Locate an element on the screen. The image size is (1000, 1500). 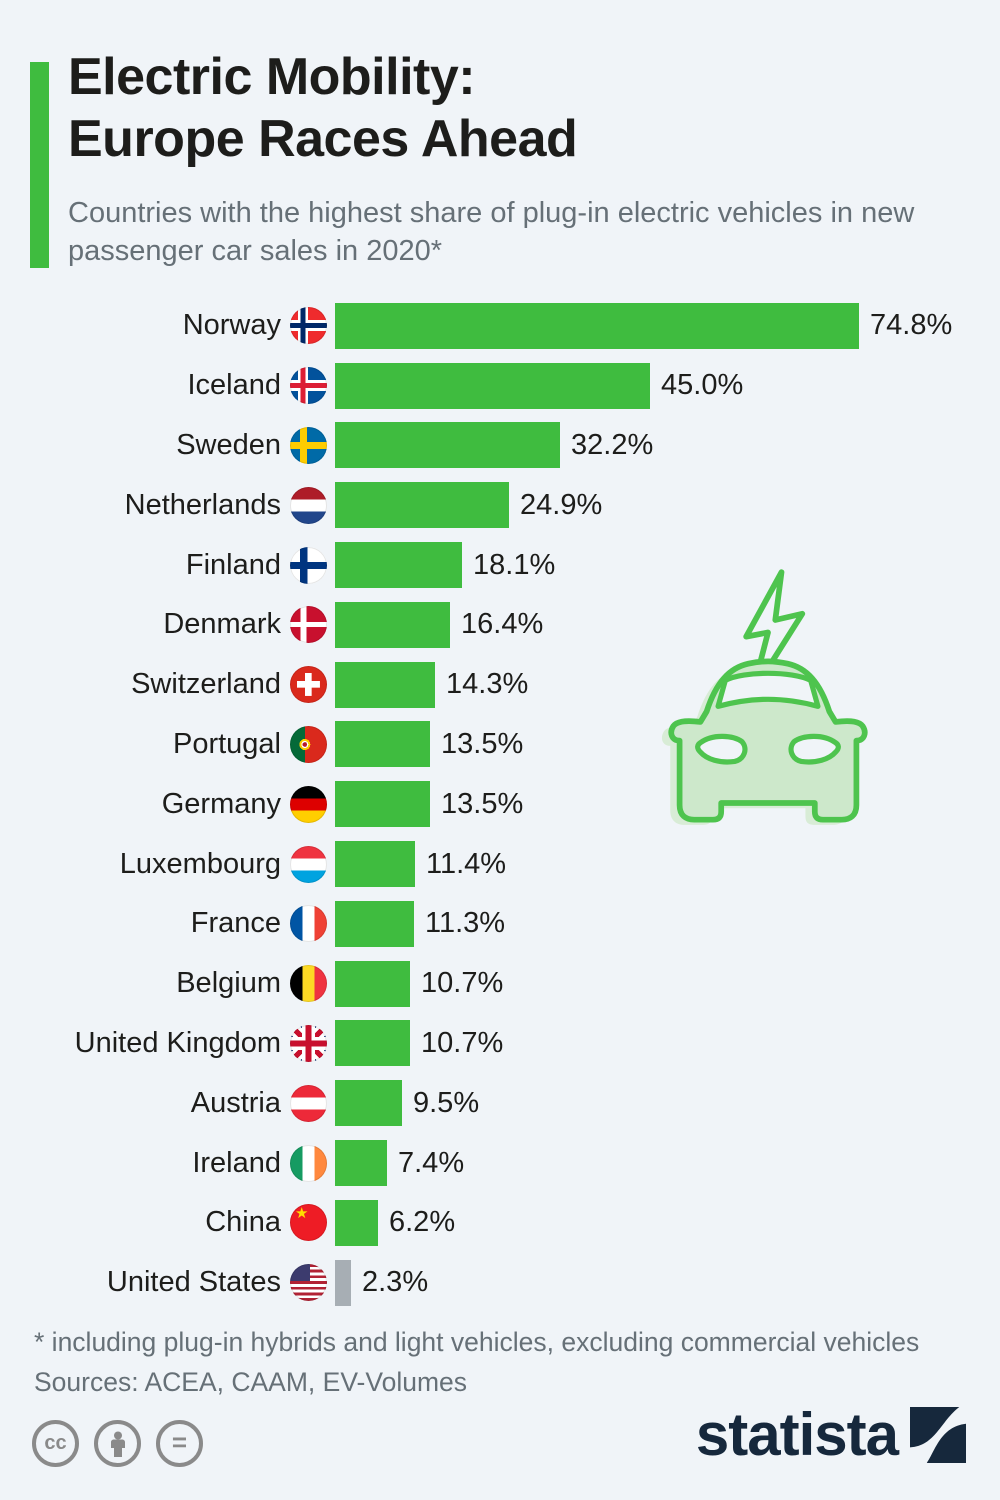
chart-row: Finland 18.1% is located at coordinates (500, 565).